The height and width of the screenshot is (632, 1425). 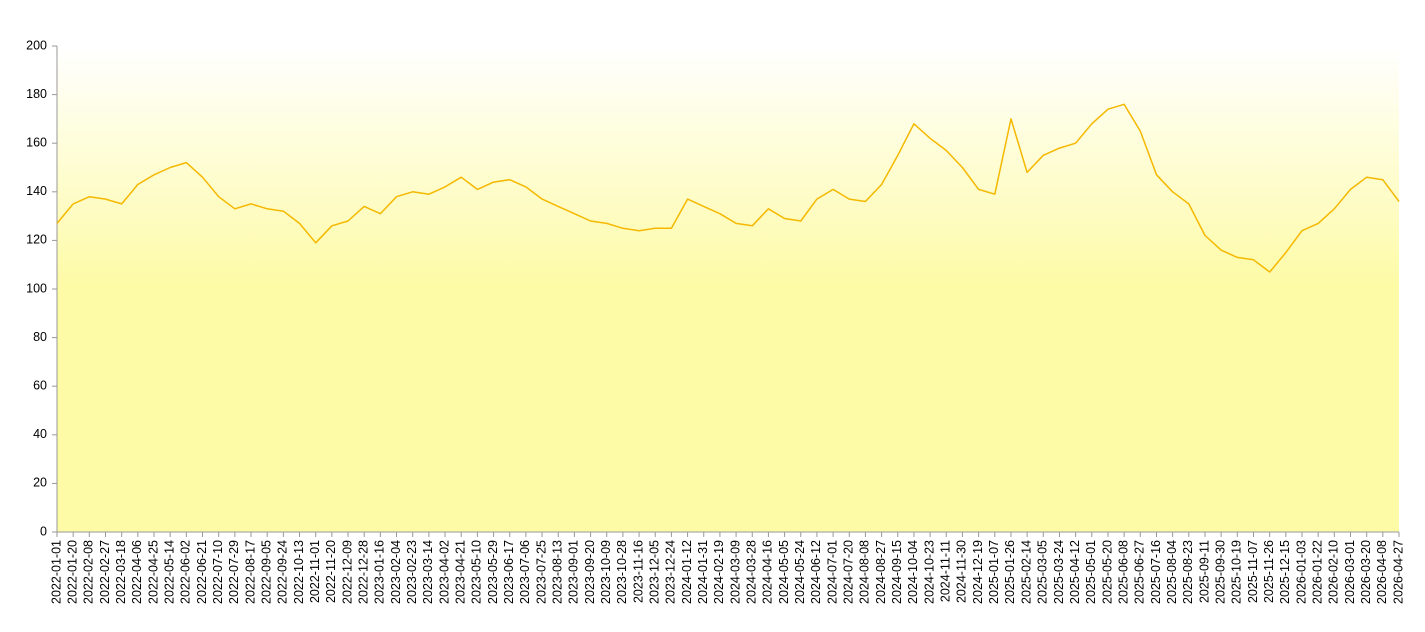 I want to click on x-tick-label: 2025-02-14, so click(x=1026, y=572).